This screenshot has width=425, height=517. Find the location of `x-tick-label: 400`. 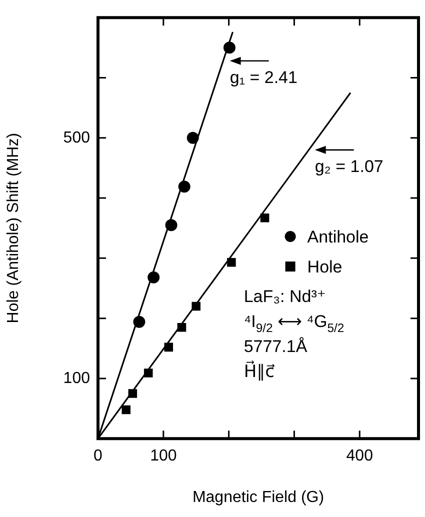

x-tick-label: 400 is located at coordinates (360, 456).